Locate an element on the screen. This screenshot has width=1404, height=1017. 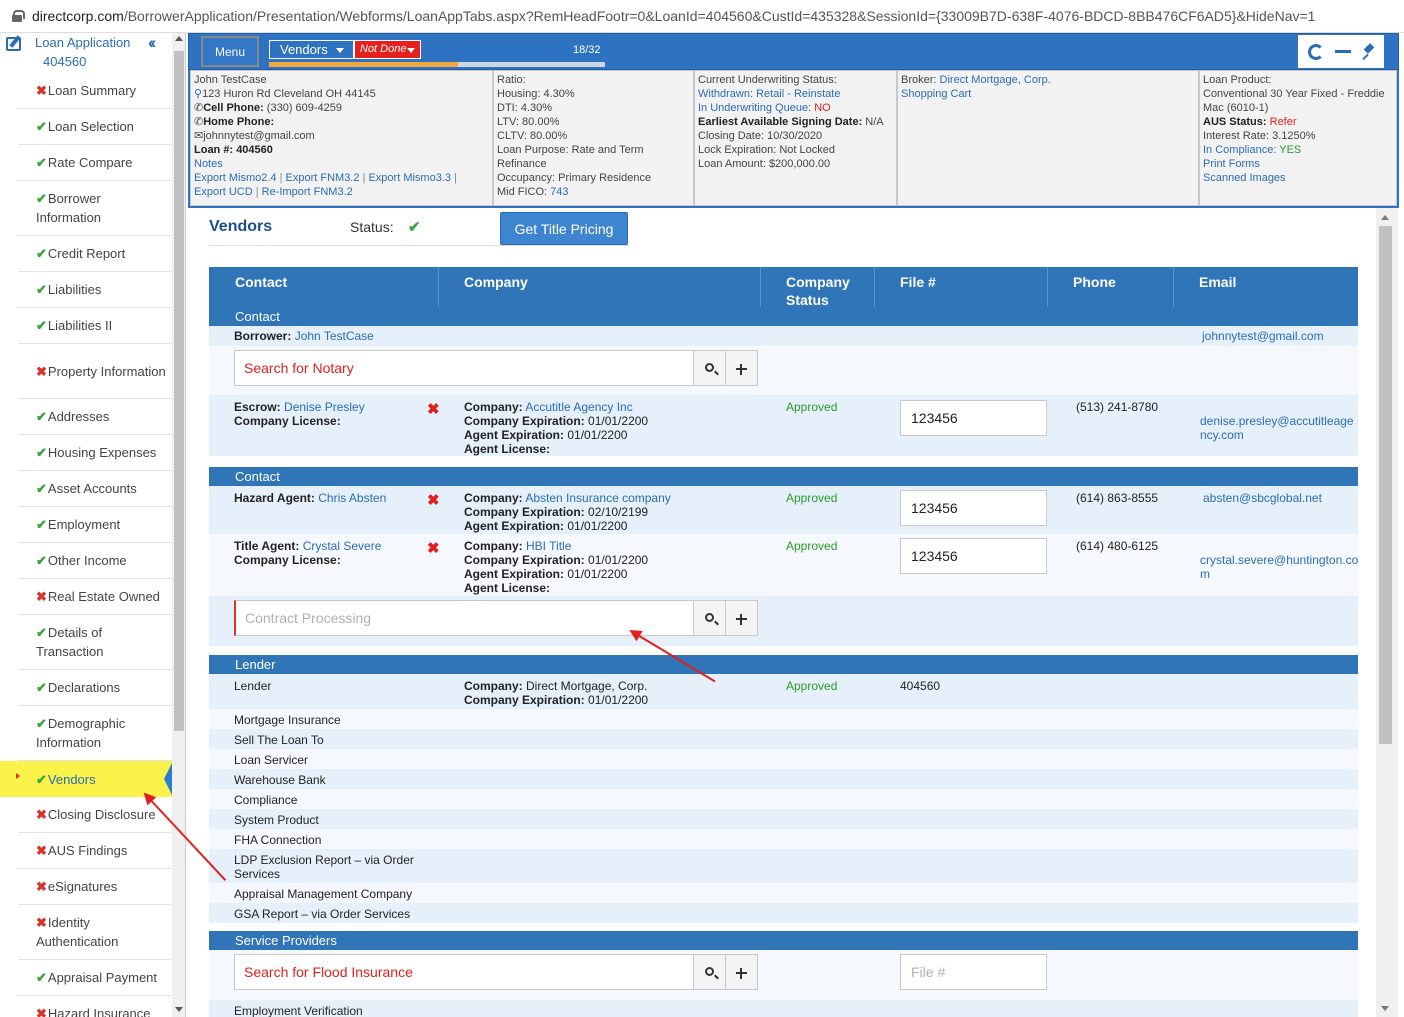
export-fnm32-link: Export FNM3.2 is located at coordinates (322, 178).